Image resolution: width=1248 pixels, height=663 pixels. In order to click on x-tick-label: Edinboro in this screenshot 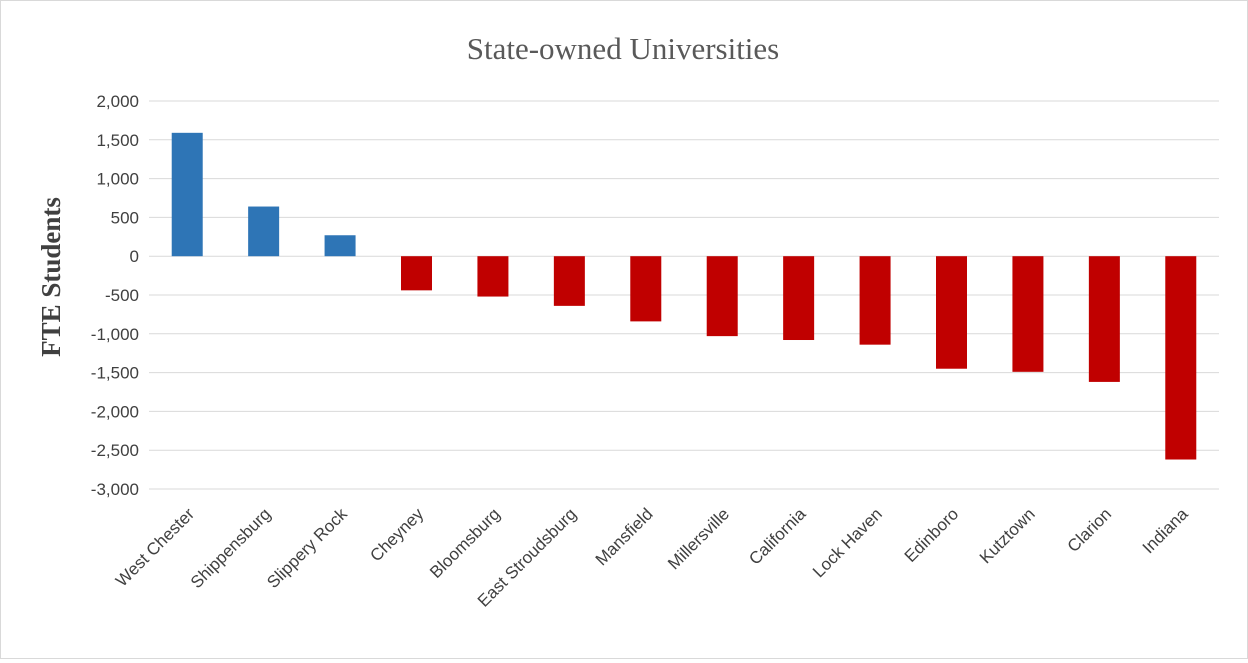, I will do `click(932, 535)`.